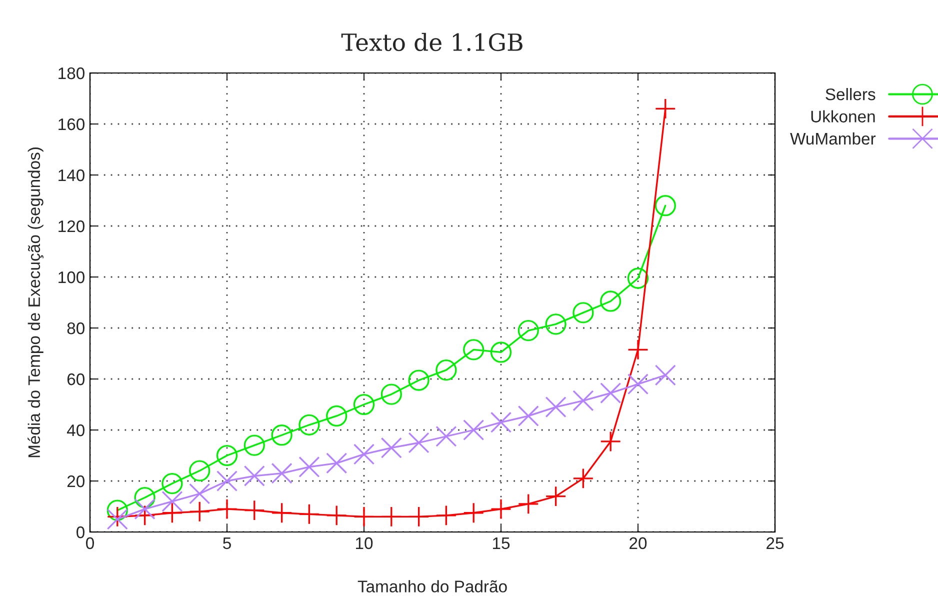  What do you see at coordinates (71, 124) in the screenshot?
I see `y-tick-label: 160` at bounding box center [71, 124].